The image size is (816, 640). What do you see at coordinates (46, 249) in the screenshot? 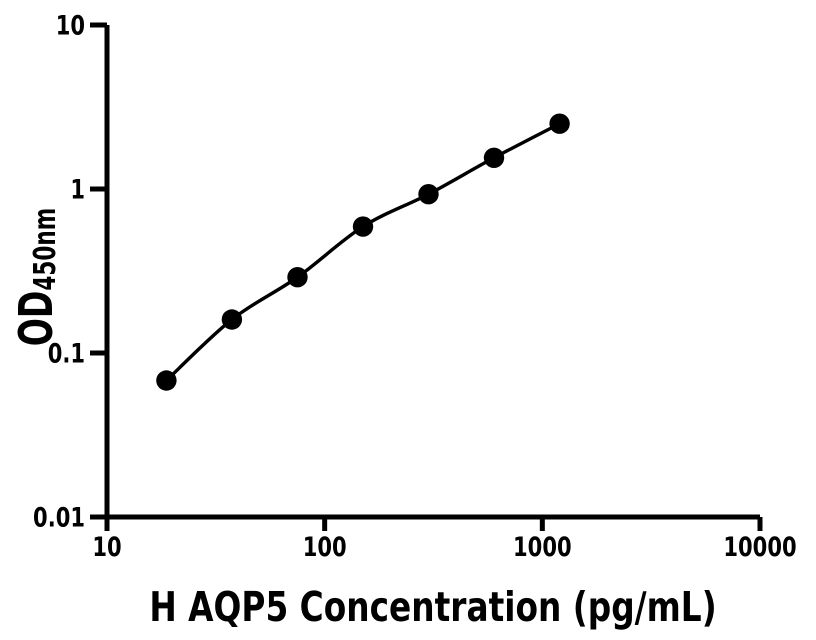
I see `y-axis-label-subscript: 450nm` at bounding box center [46, 249].